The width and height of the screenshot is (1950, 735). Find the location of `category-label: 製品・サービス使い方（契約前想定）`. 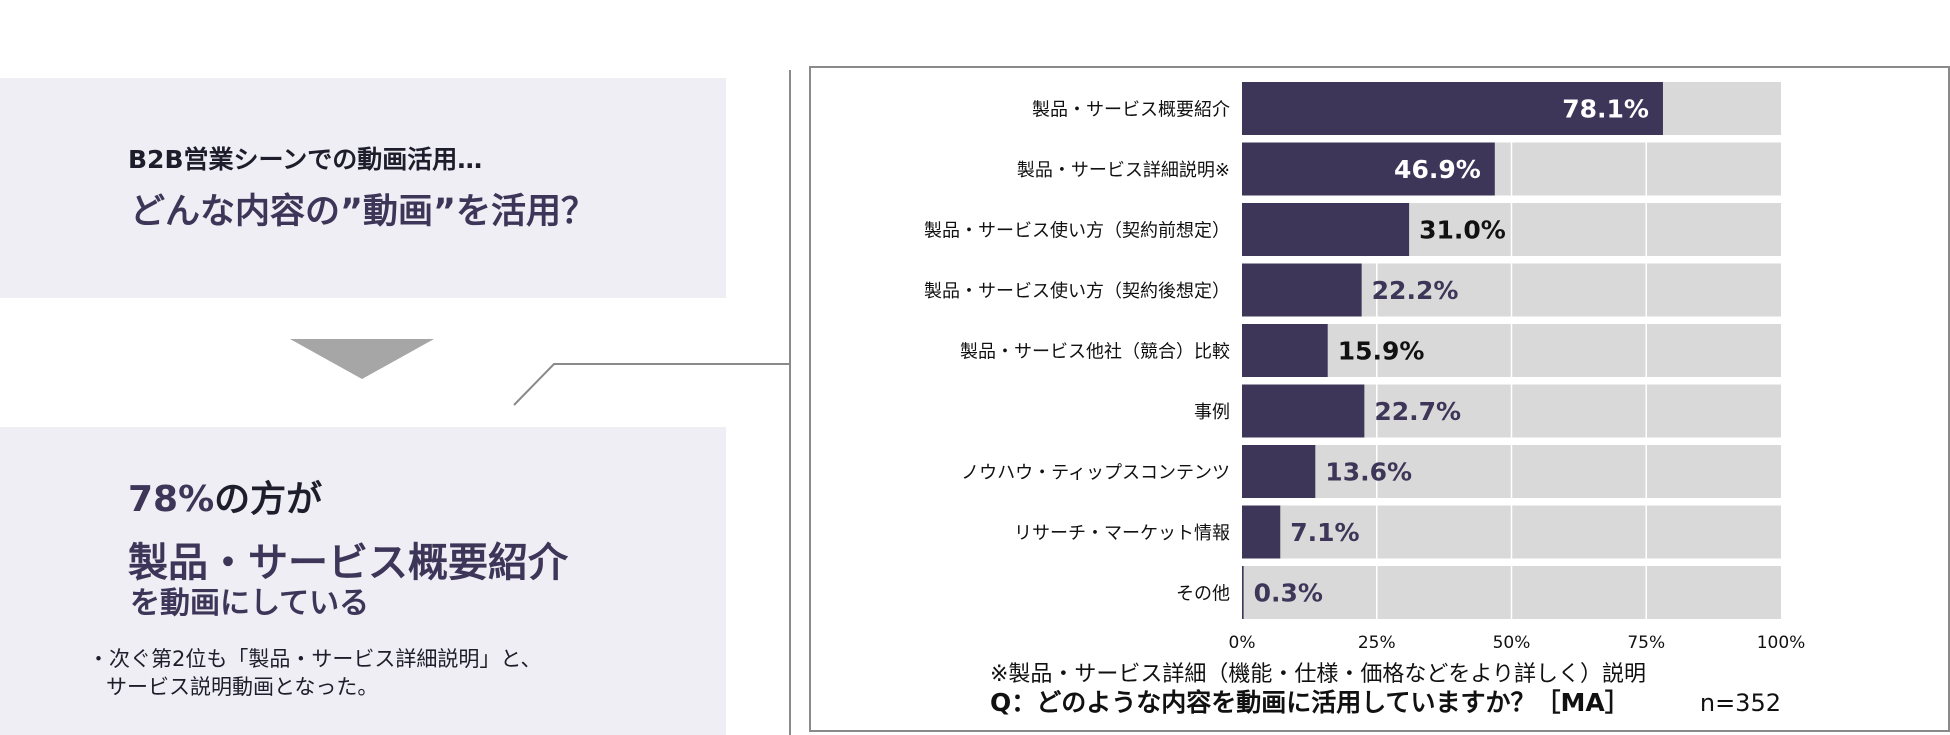

category-label: 製品・サービス使い方（契約前想定） is located at coordinates (1077, 231).